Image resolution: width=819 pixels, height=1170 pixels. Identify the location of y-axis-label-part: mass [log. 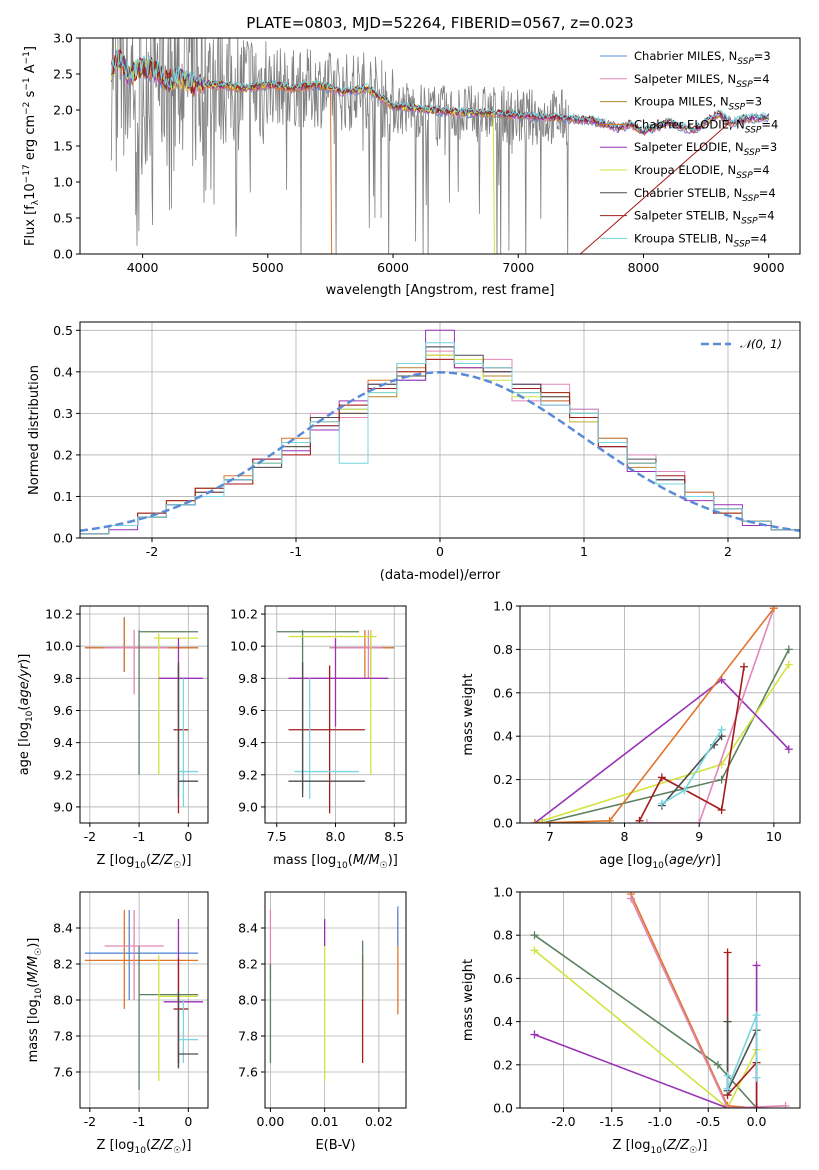
(33, 1030).